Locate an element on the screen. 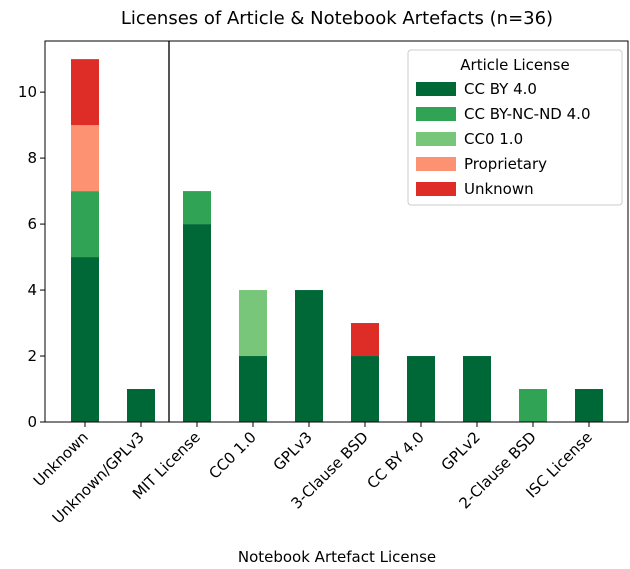  y-tick-label: 4 is located at coordinates (32, 290).